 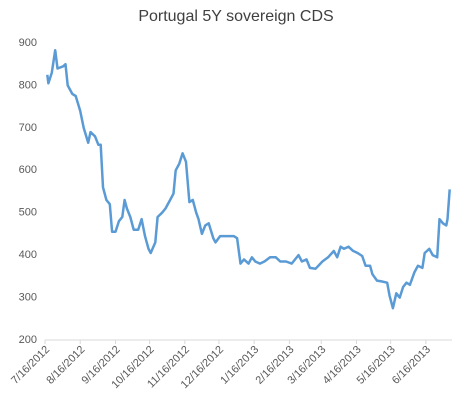 What do you see at coordinates (235, 16) in the screenshot?
I see `chart-title: Portugal 5Y sovereign CDS` at bounding box center [235, 16].